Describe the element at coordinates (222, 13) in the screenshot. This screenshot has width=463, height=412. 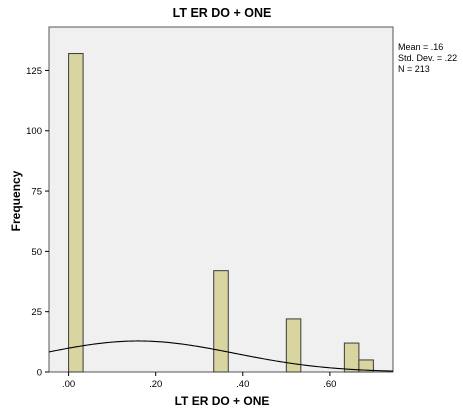
I see `chart-title: LT ER DO + ONE` at that location.